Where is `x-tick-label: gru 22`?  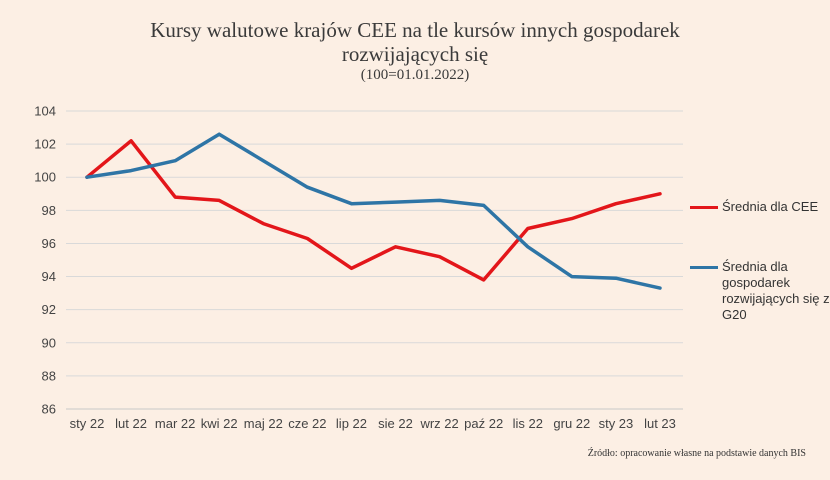
x-tick-label: gru 22 is located at coordinates (571, 423).